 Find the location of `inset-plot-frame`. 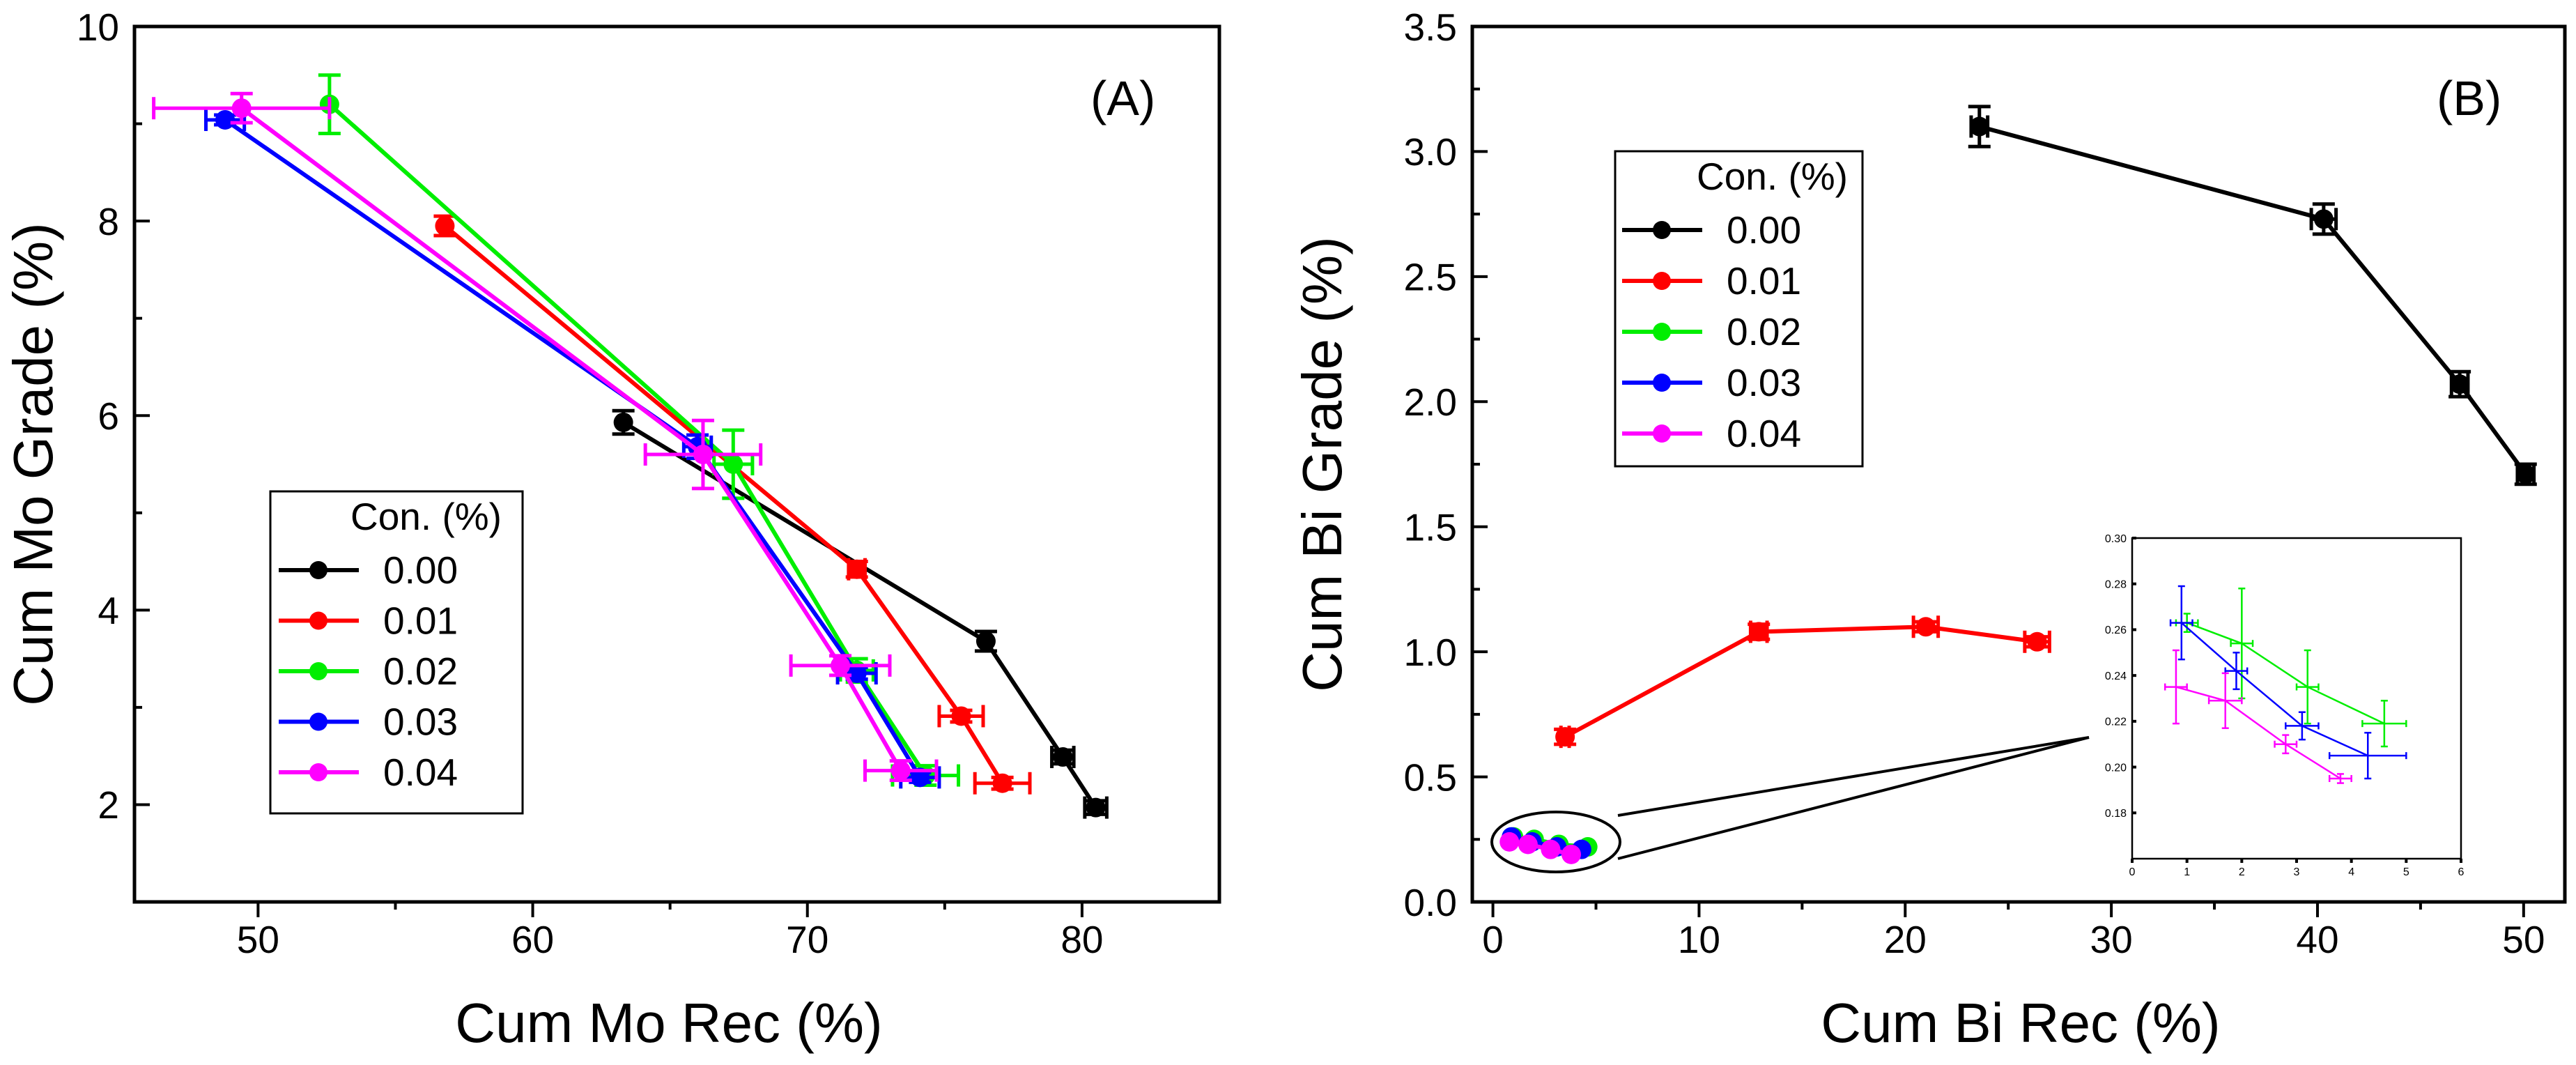

inset-plot-frame is located at coordinates (2296, 699).